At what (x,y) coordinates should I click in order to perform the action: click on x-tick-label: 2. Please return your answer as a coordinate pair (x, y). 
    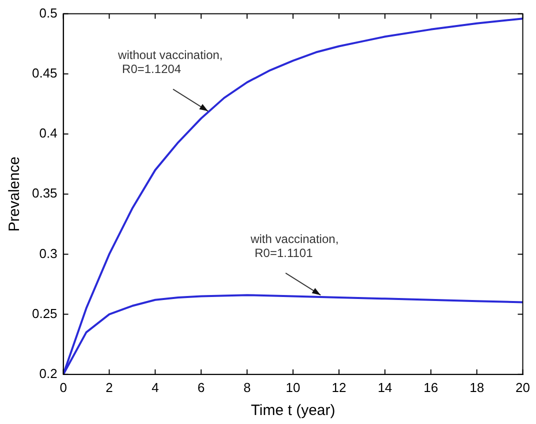
    Looking at the image, I should click on (109, 387).